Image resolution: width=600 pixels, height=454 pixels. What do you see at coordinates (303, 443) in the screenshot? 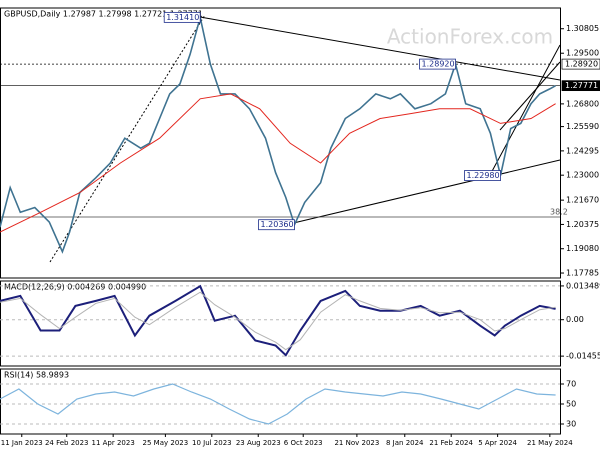
I see `x-tick-label: 6 Oct 2023` at bounding box center [303, 443].